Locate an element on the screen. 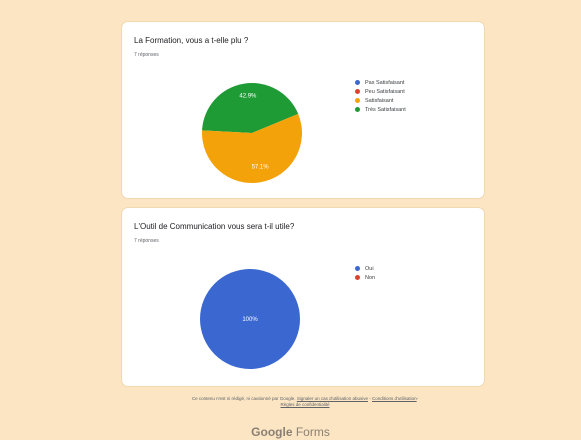  legend-item: Non is located at coordinates (365, 277).